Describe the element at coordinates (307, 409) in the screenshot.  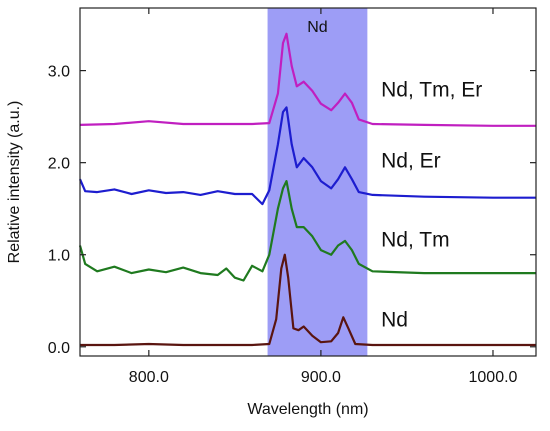
I see `x-axis-label: Wavelength (nm)` at that location.